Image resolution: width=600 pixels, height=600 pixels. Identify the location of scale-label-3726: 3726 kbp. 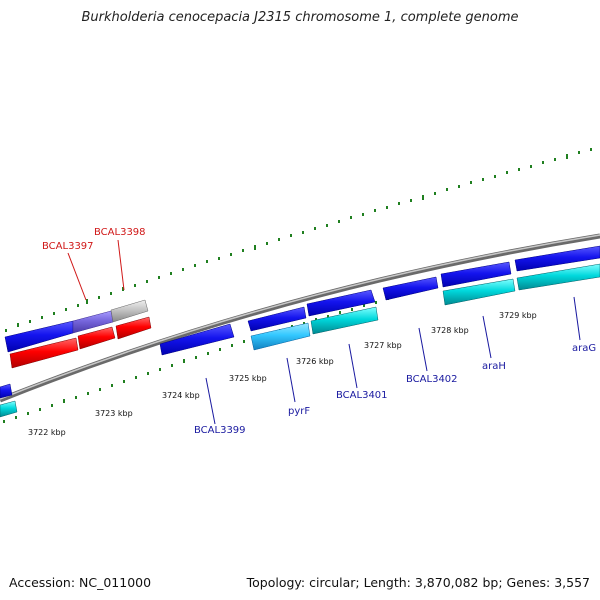
(315, 361).